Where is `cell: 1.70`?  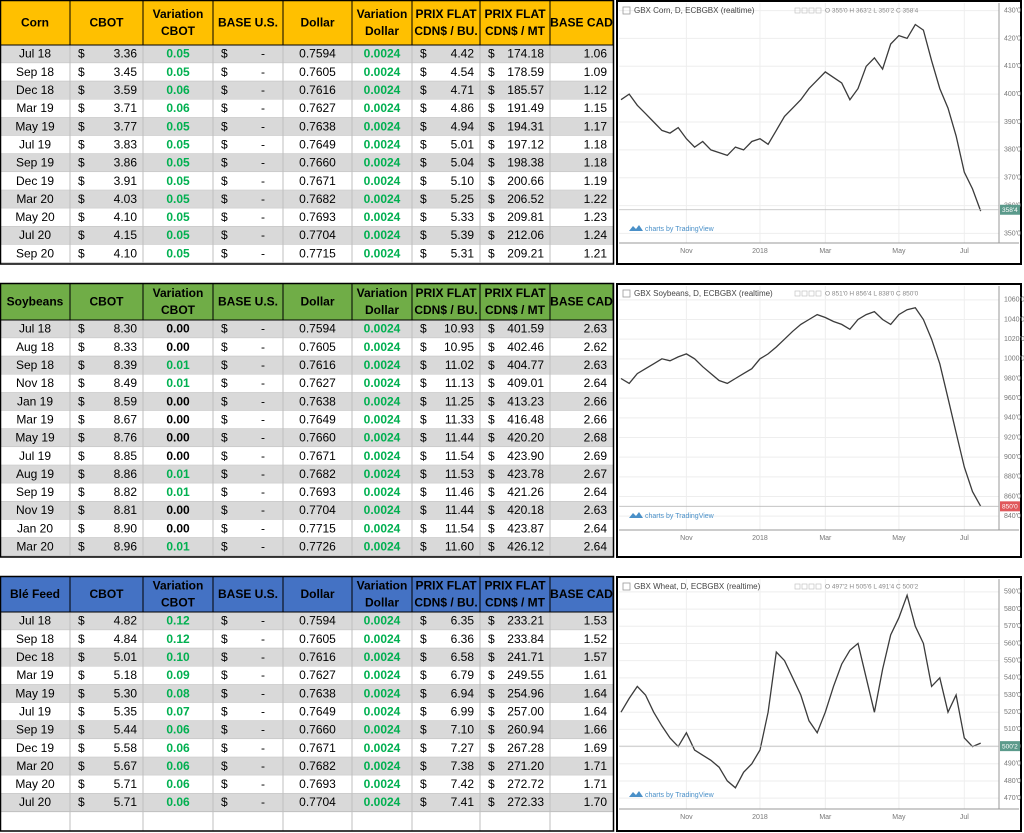
cell: 1.70 is located at coordinates (596, 802).